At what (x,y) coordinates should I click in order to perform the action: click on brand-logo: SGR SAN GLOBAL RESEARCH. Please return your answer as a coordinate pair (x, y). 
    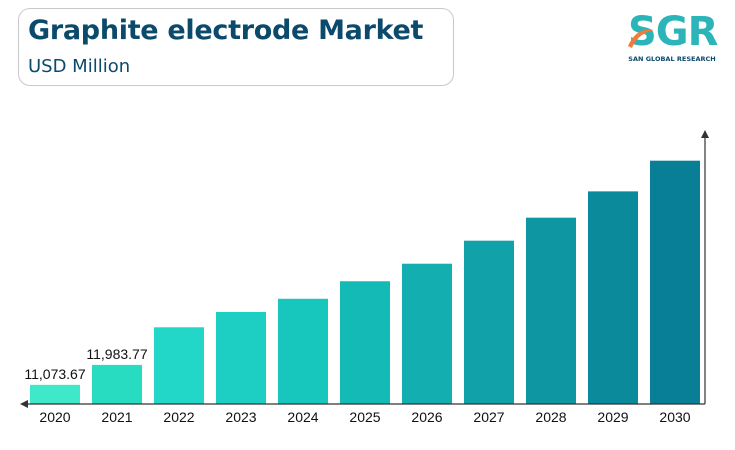
    Looking at the image, I should click on (672, 39).